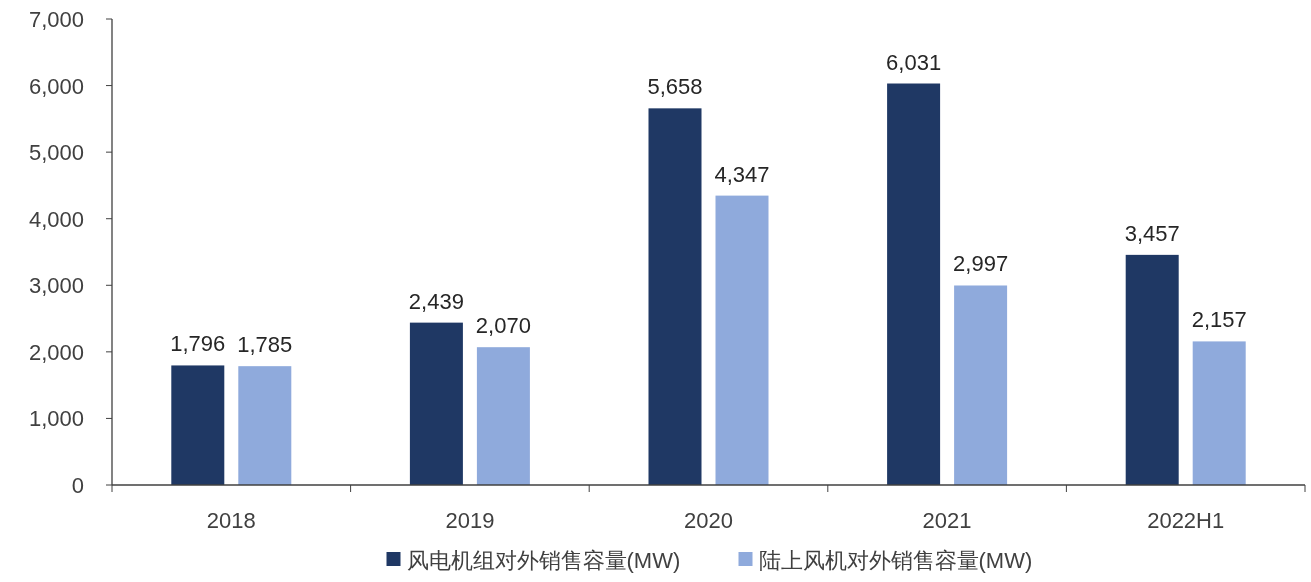  What do you see at coordinates (198, 344) in the screenshot?
I see `data-label: 1,796` at bounding box center [198, 344].